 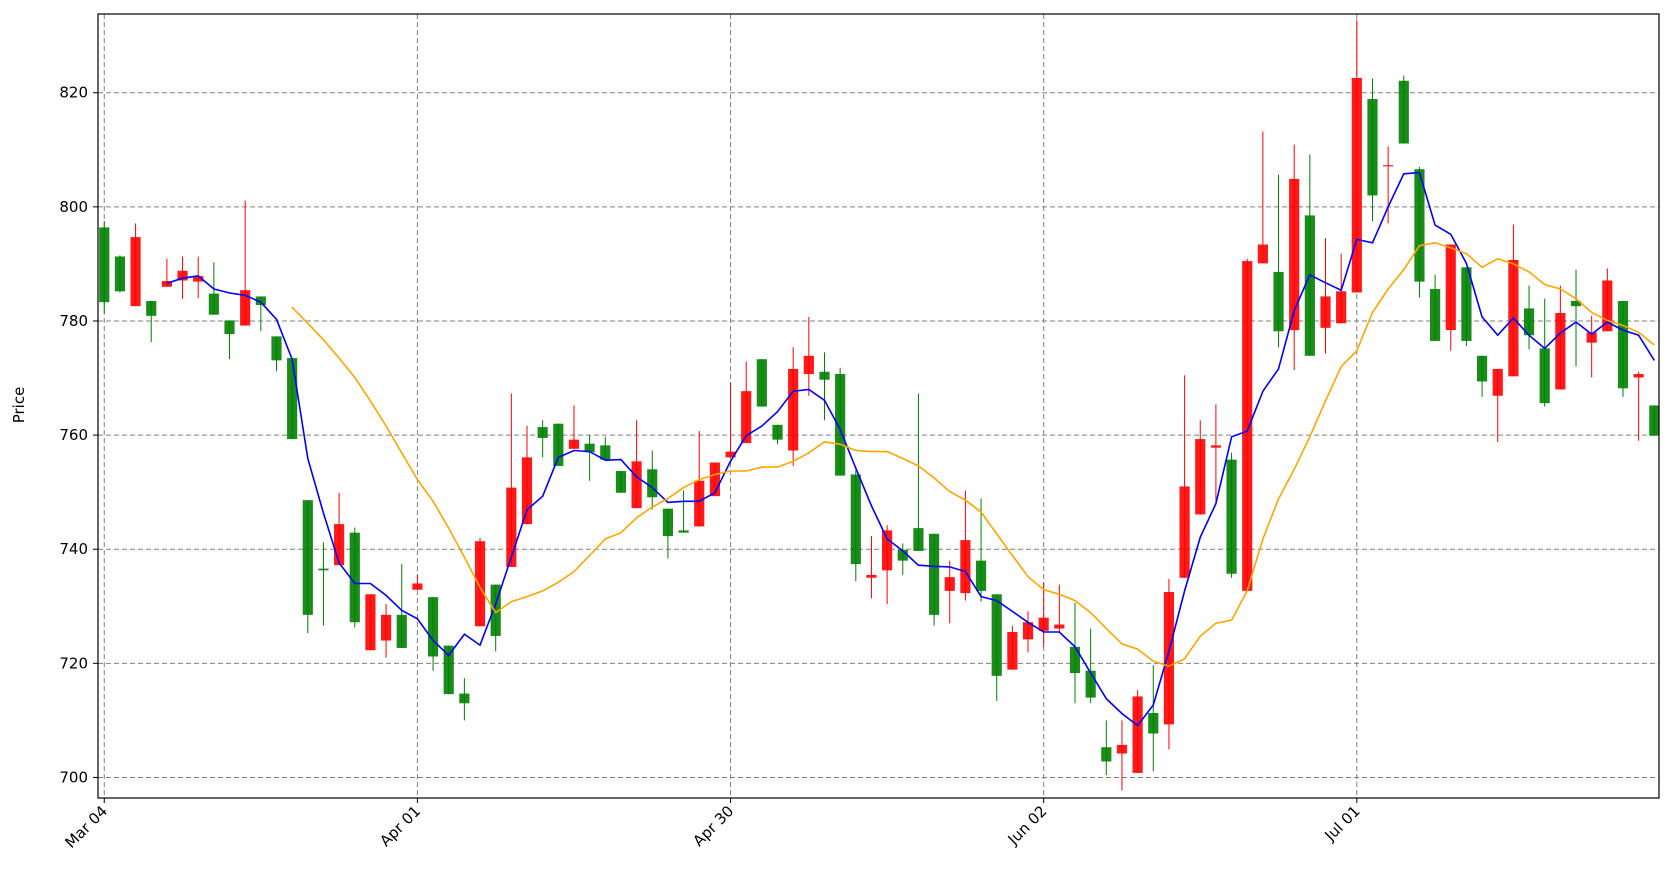 What do you see at coordinates (73, 777) in the screenshot?
I see `y-tick-label: 700` at bounding box center [73, 777].